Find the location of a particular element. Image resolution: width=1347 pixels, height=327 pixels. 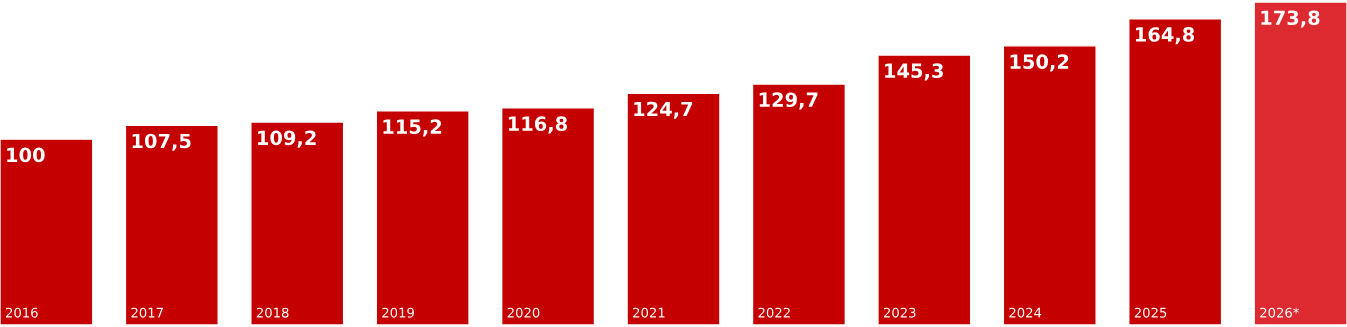

x-tick-label: 2022 is located at coordinates (774, 312).